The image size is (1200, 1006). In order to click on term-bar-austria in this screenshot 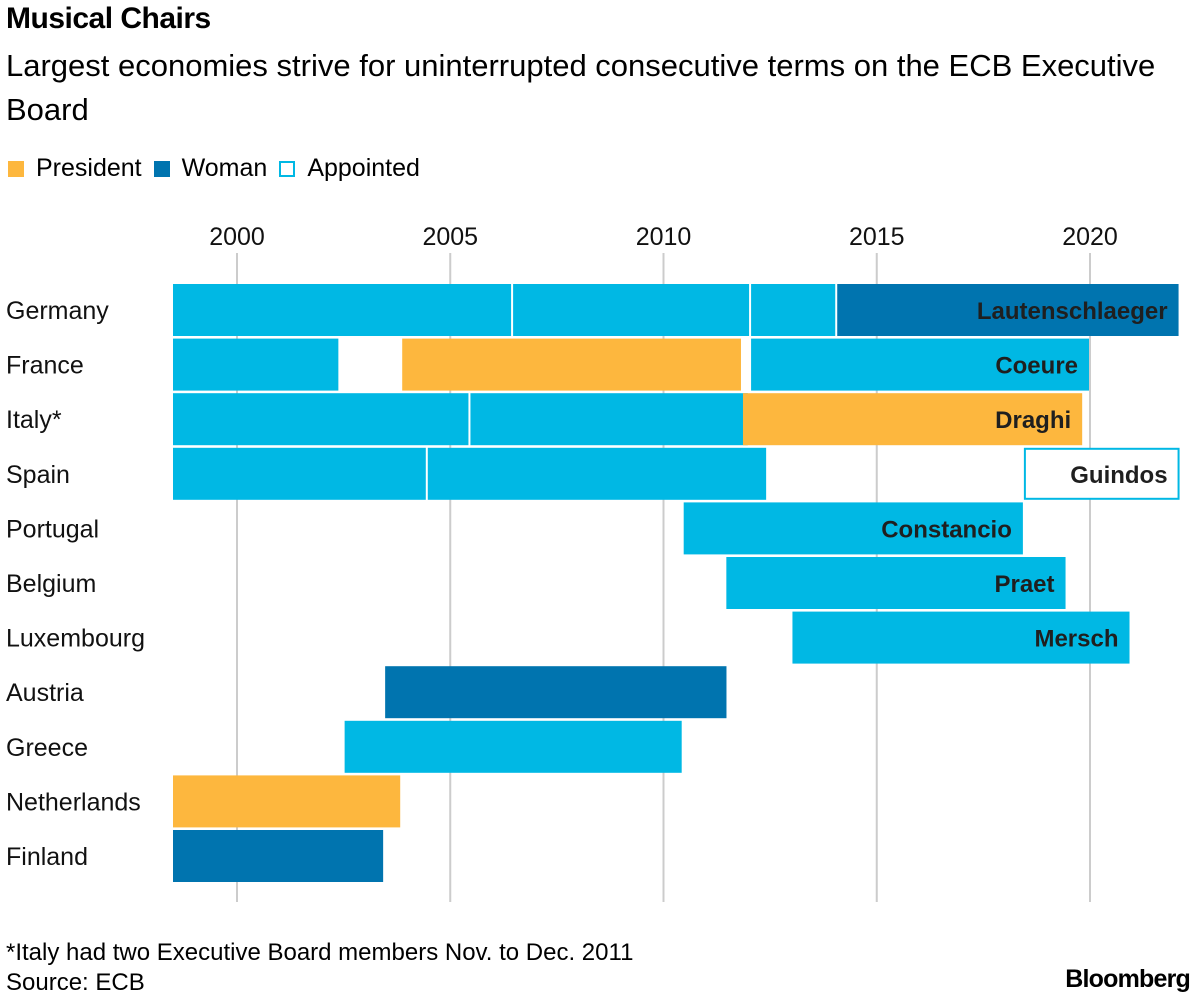, I will do `click(556, 692)`.